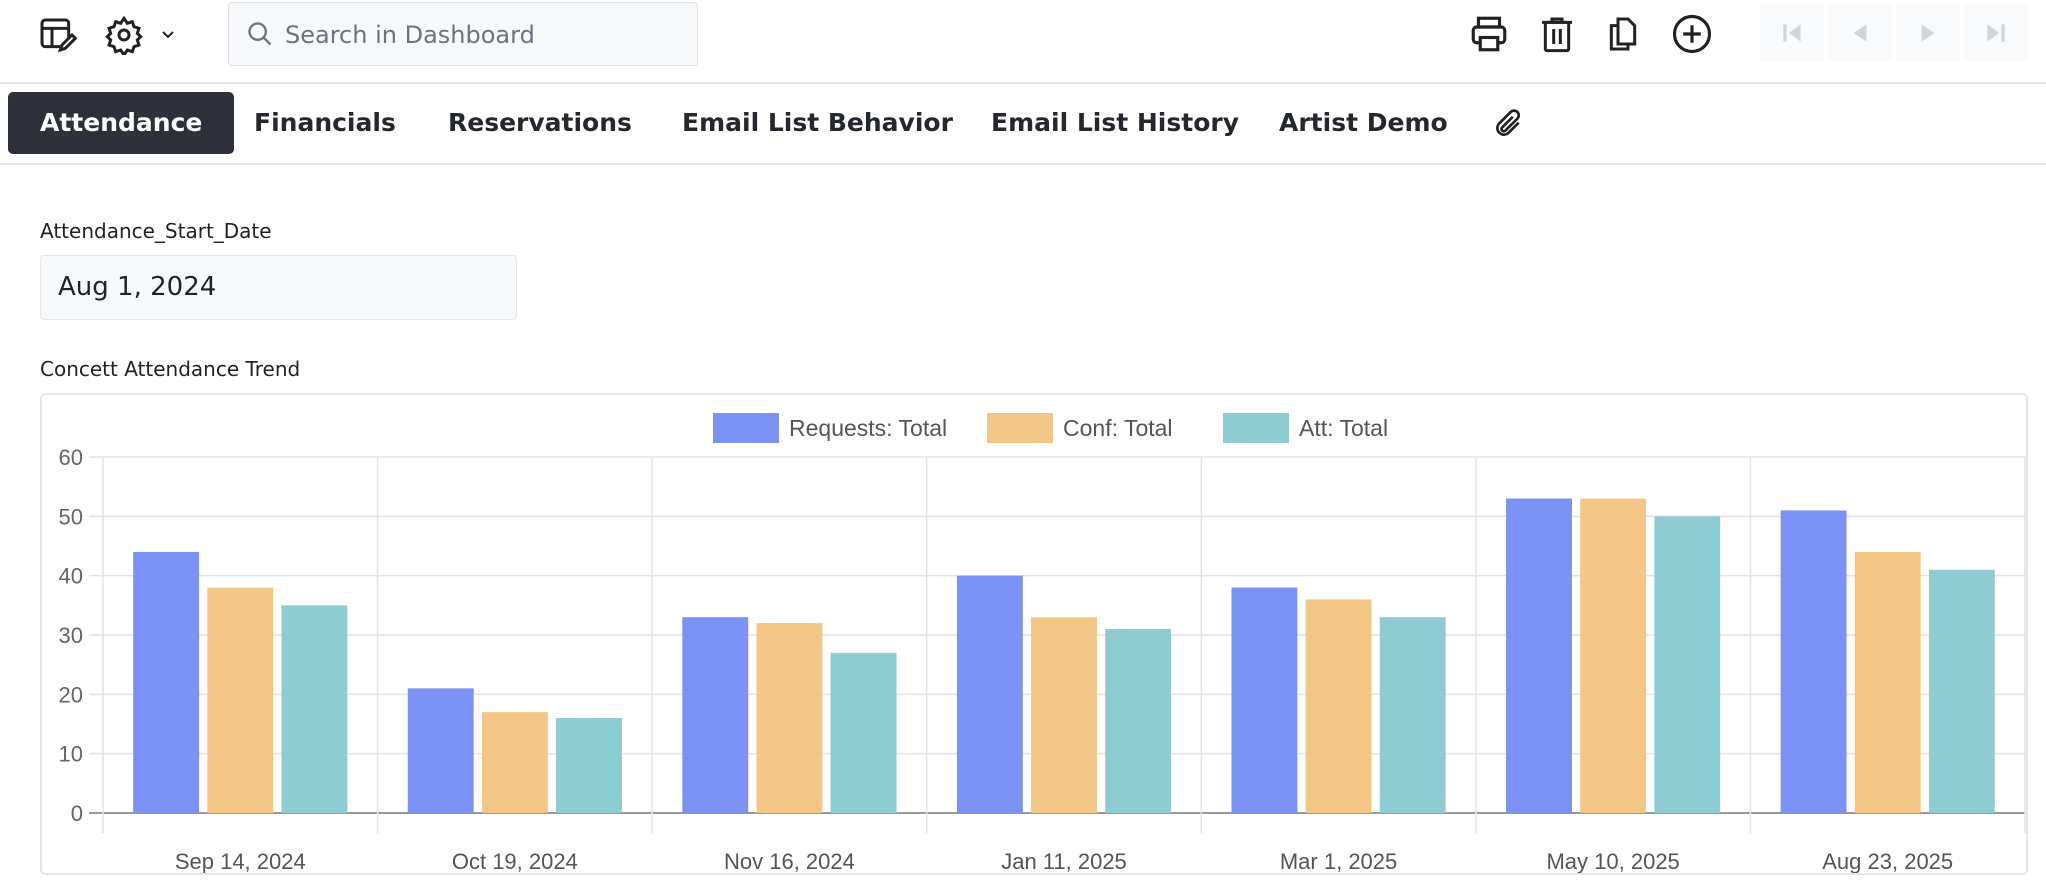 The width and height of the screenshot is (2046, 892). Describe the element at coordinates (817, 122) in the screenshot. I see `tab-email-list-behavior: Email List Behavior` at that location.